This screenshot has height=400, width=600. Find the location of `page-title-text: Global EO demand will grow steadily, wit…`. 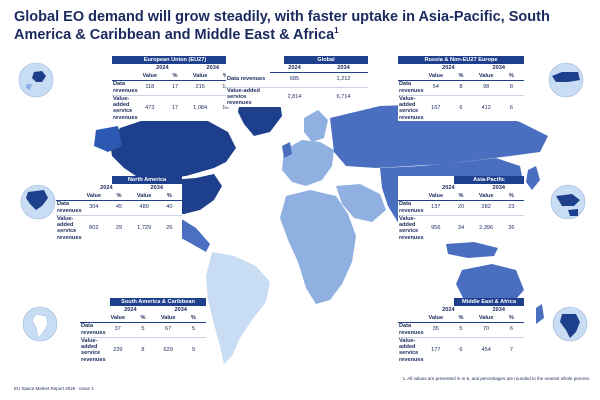

page-title-text: Global EO demand will grow steadily, wit… is located at coordinates (282, 26).